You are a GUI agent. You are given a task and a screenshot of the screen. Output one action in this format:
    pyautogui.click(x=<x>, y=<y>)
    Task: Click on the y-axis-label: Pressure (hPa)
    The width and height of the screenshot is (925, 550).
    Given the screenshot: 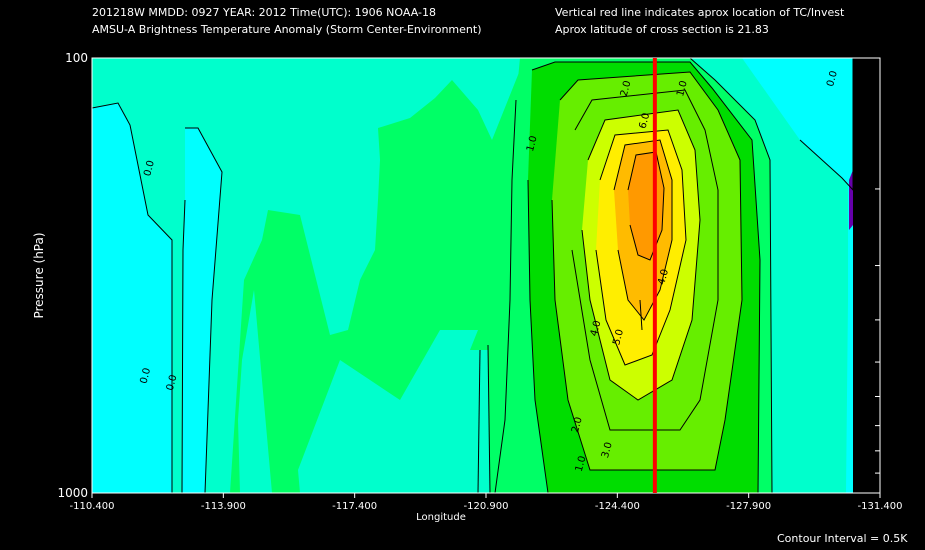 What is the action you would take?
    pyautogui.click(x=39, y=275)
    